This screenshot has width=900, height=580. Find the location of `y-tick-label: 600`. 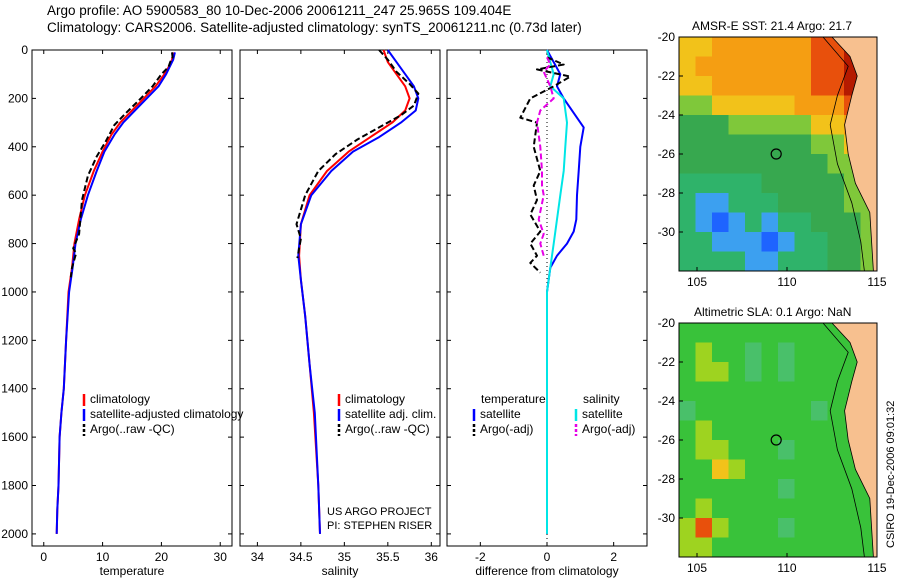

y-tick-label: 600 is located at coordinates (18, 195).